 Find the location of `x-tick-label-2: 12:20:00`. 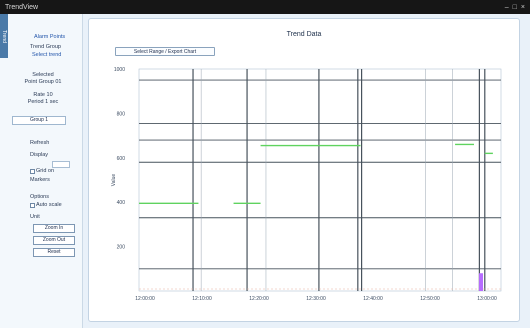

x-tick-label-2: 12:20:00 is located at coordinates (259, 299).